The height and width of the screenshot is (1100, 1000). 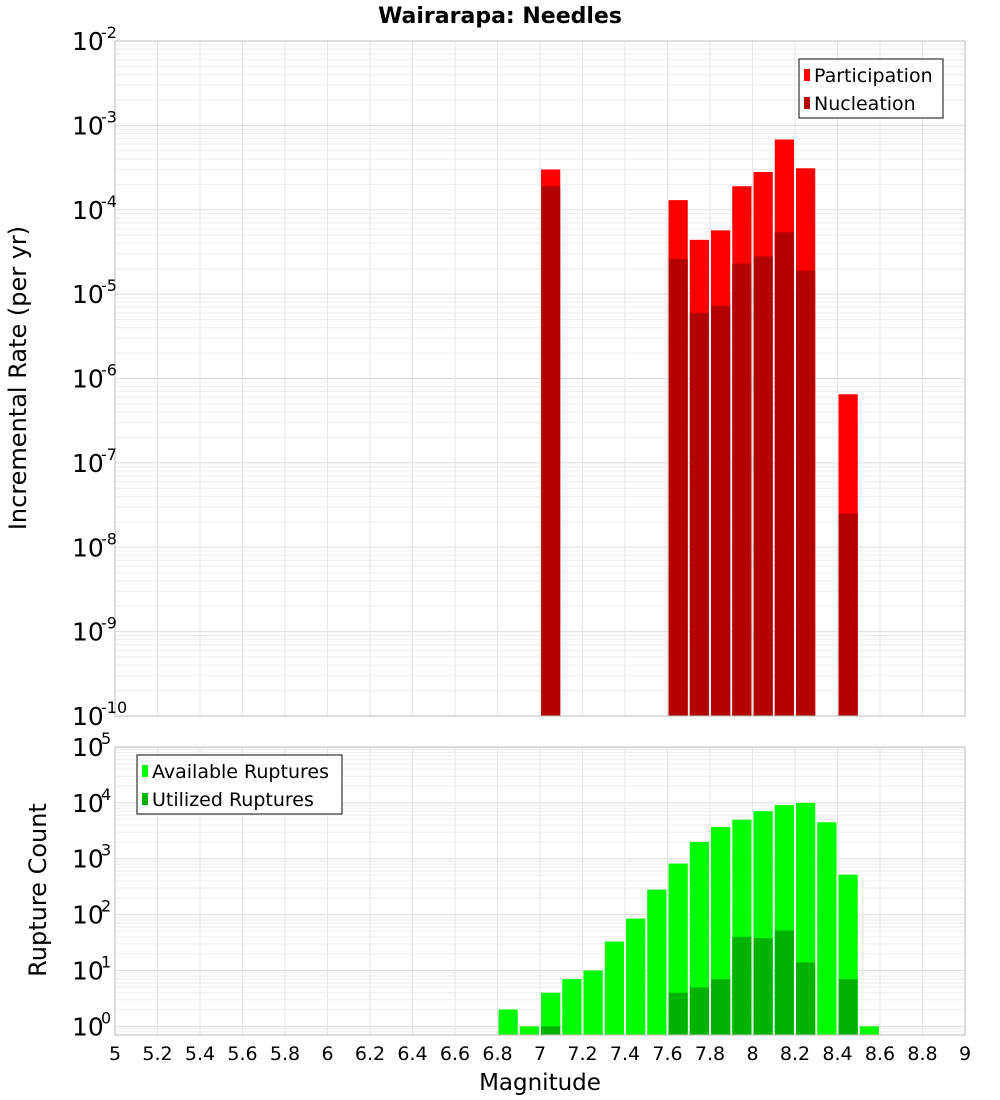 What do you see at coordinates (109, 201) in the screenshot?
I see `y-tick-exponent: -4` at bounding box center [109, 201].